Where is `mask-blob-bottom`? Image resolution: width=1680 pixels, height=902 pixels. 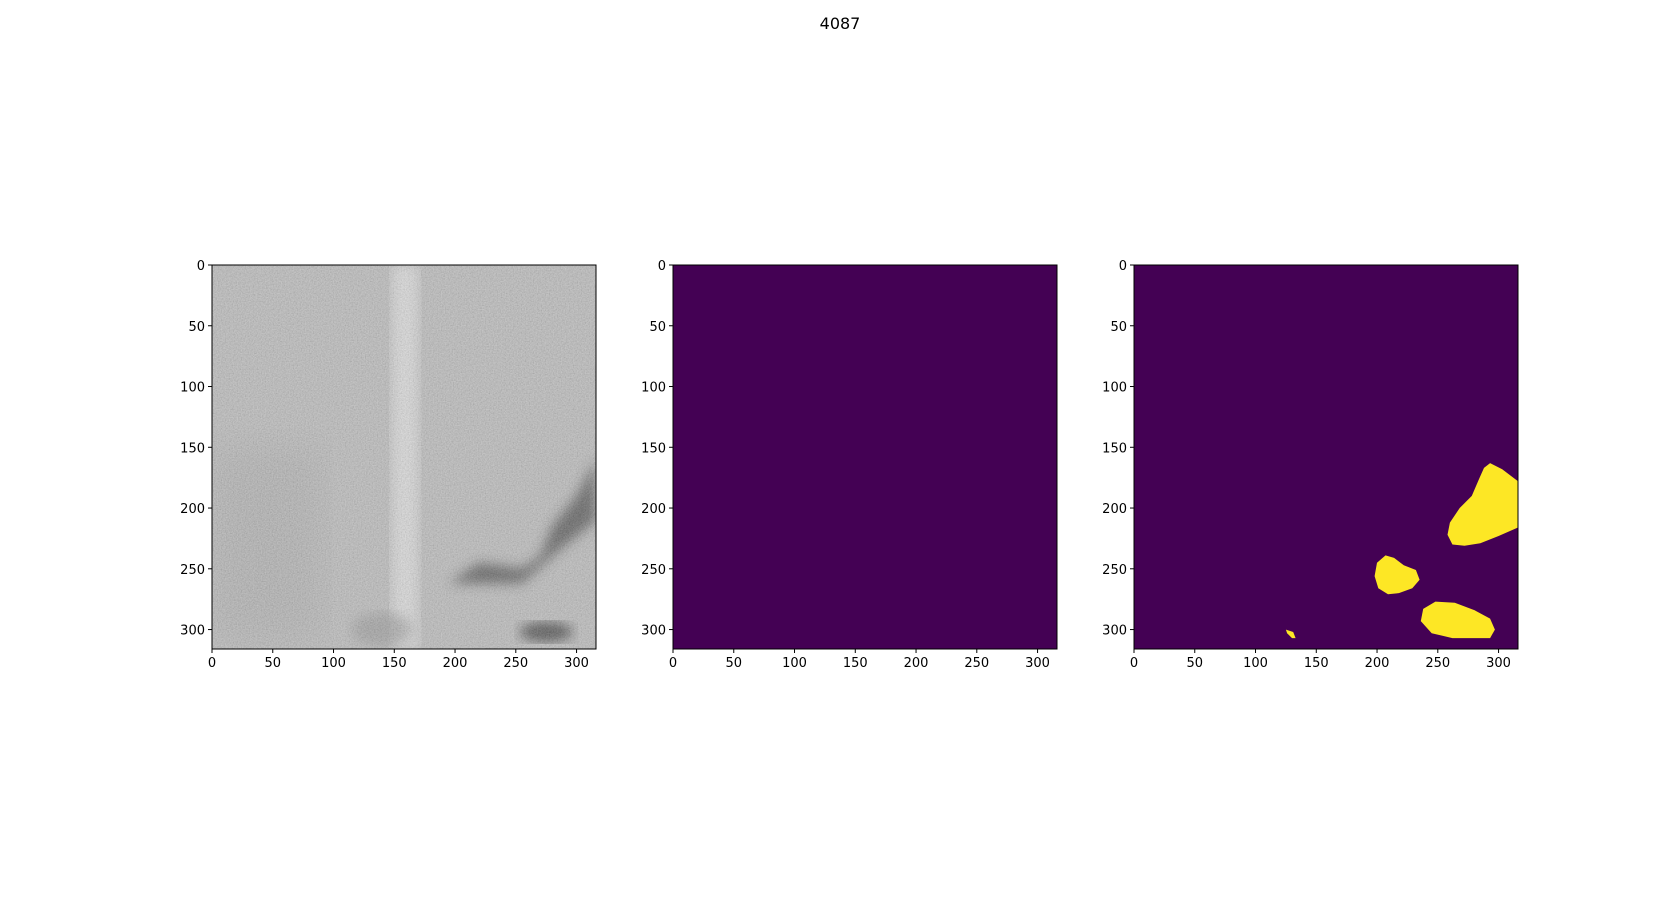 mask-blob-bottom is located at coordinates (1457, 620).